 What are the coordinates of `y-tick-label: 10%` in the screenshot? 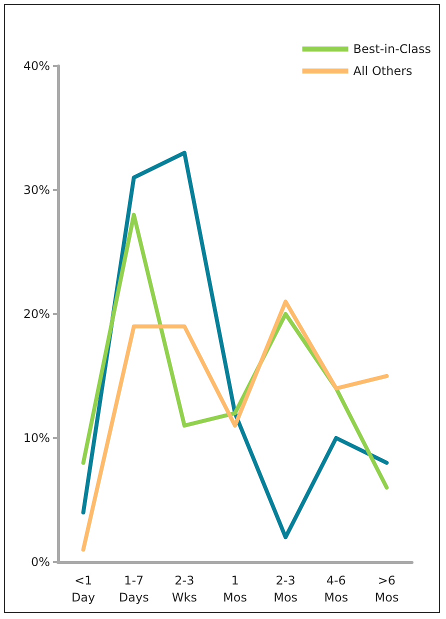 It's located at (36, 438).